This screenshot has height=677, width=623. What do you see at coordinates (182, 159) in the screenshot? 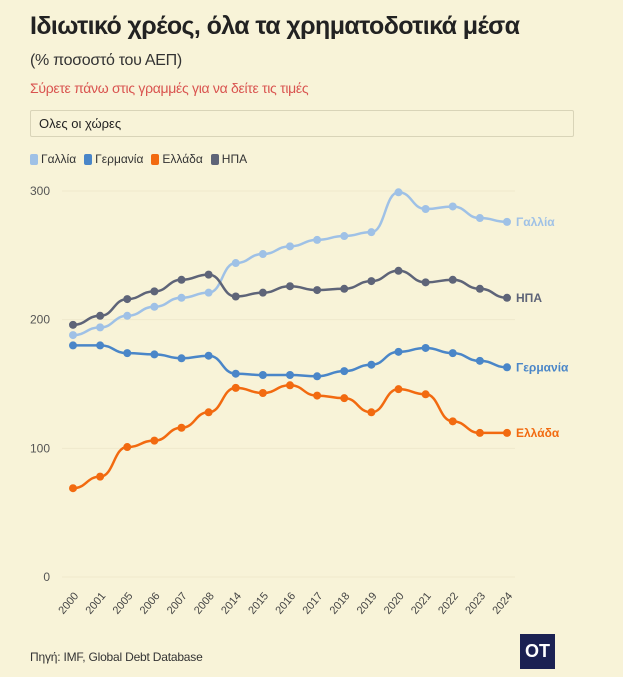
I see `legend-label: Ελλάδα` at bounding box center [182, 159].